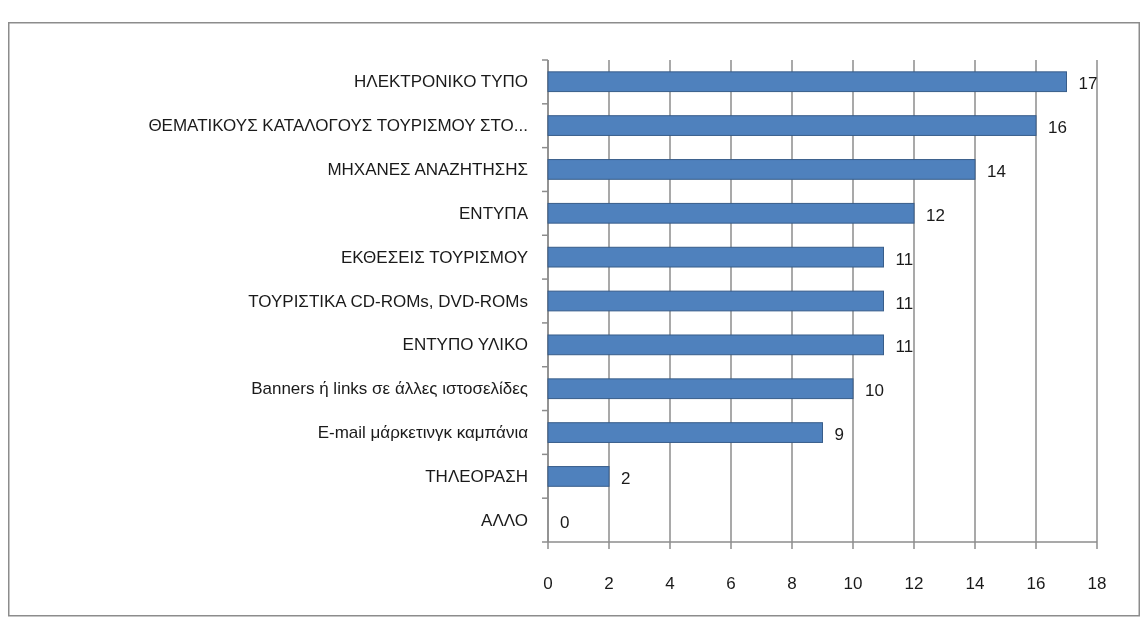 Image resolution: width=1148 pixels, height=625 pixels. Describe the element at coordinates (731, 583) in the screenshot. I see `x-tick-label: 6` at that location.